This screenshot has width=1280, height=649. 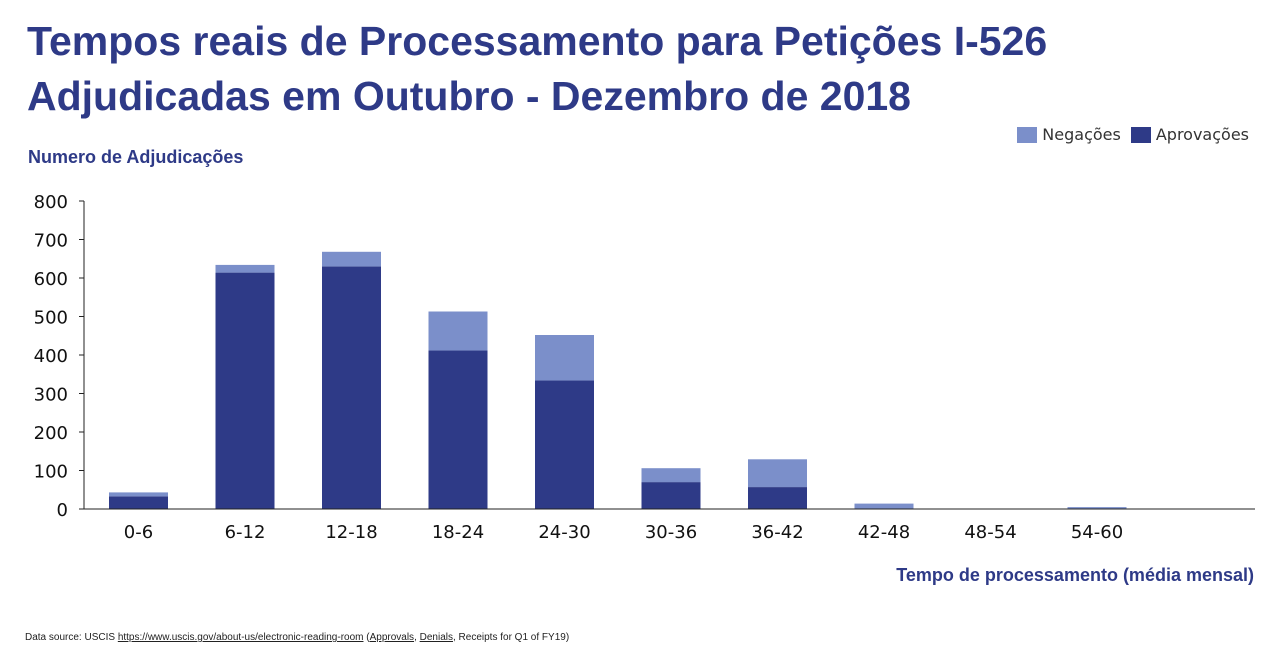 What do you see at coordinates (351, 532) in the screenshot?
I see `x-tick-label-12-18: 12-18` at bounding box center [351, 532].